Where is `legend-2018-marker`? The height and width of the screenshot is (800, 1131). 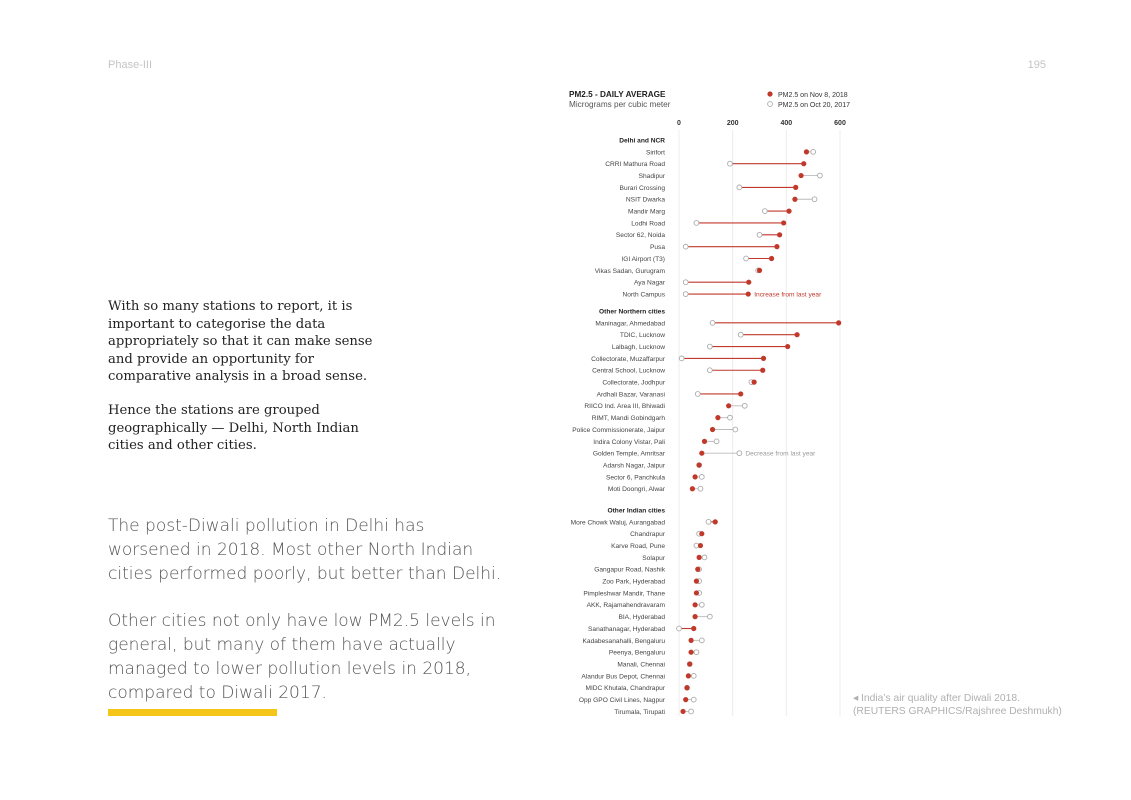 legend-2018-marker is located at coordinates (770, 94).